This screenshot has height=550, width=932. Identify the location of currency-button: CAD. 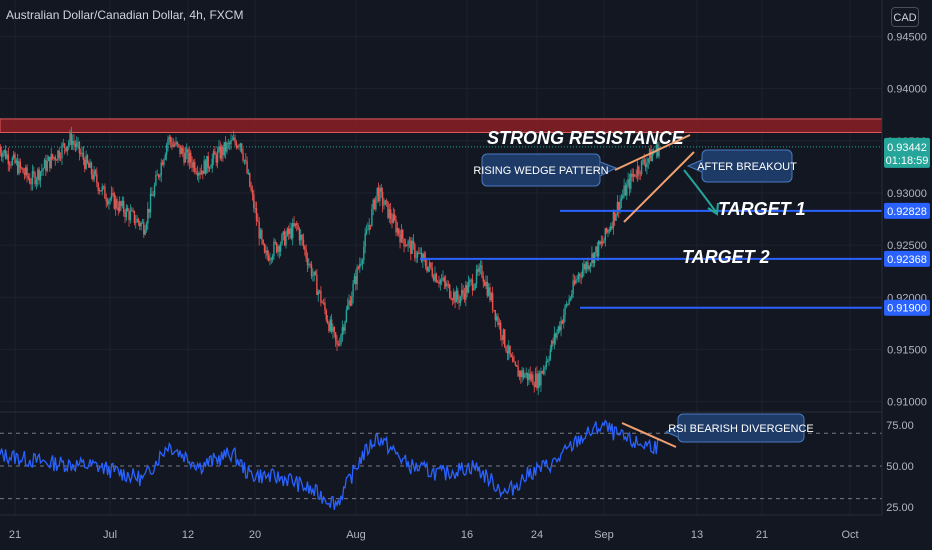
(905, 17).